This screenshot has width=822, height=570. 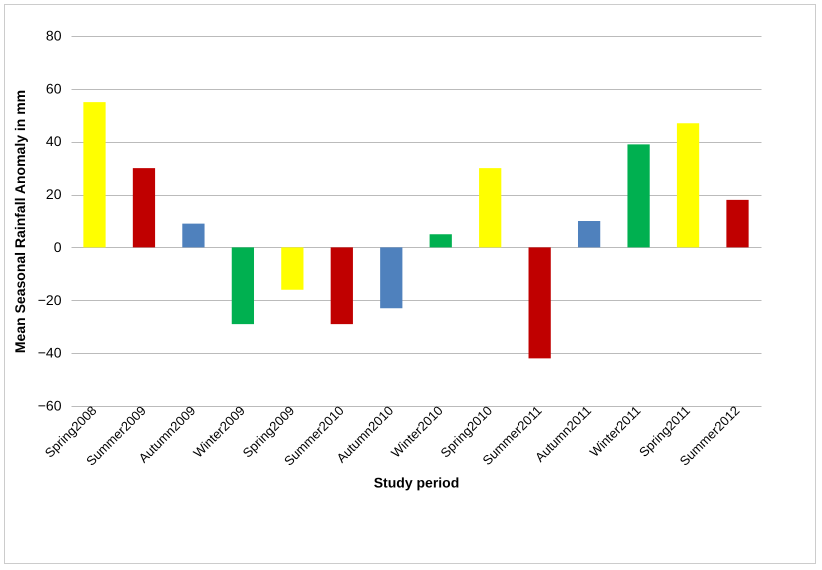 What do you see at coordinates (54, 36) in the screenshot?
I see `y-tick-label: 80` at bounding box center [54, 36].